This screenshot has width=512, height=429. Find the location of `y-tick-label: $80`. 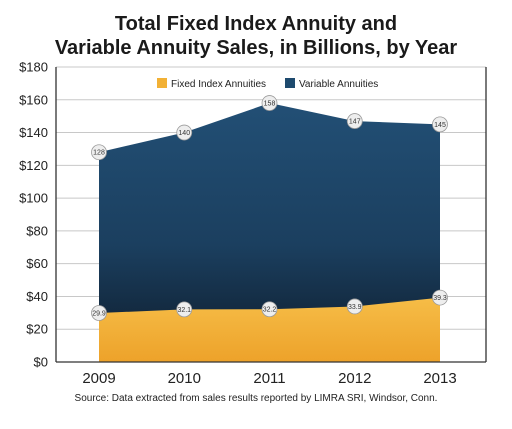

y-tick-label: $80 is located at coordinates (37, 230).